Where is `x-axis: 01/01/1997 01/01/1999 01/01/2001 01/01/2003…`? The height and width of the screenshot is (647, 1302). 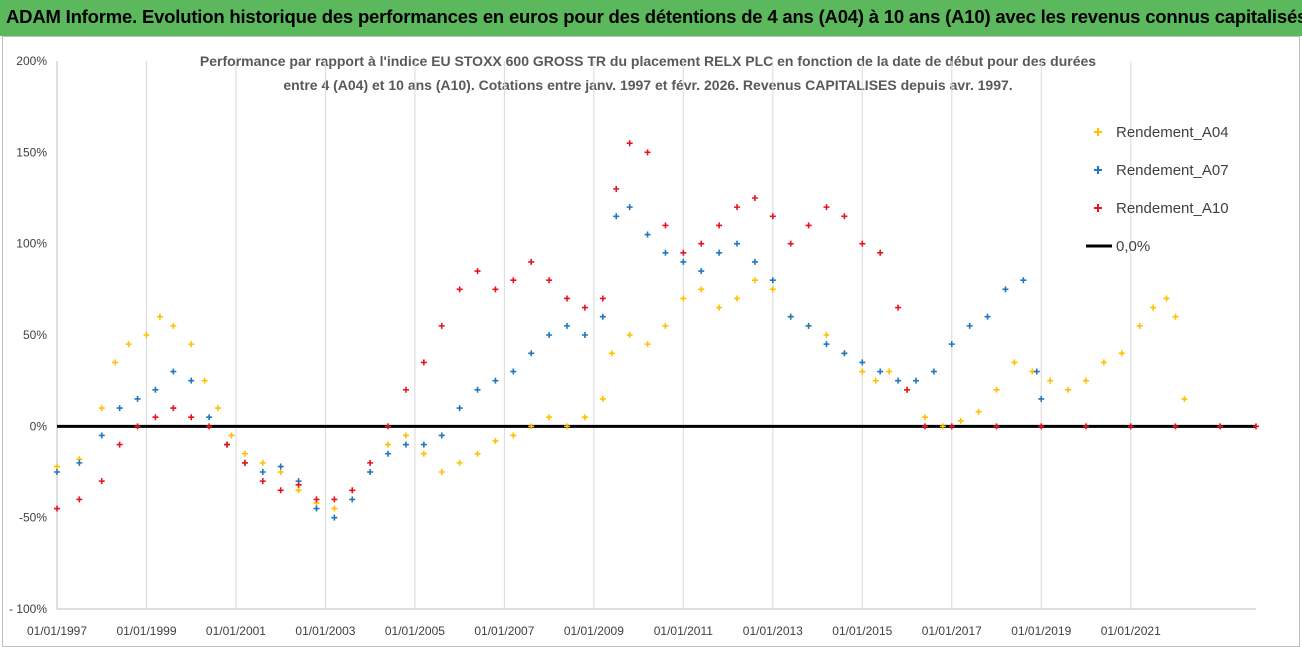
x-axis: 01/01/1997 01/01/1999 01/01/2001 01/01/2003… is located at coordinates (594, 631).